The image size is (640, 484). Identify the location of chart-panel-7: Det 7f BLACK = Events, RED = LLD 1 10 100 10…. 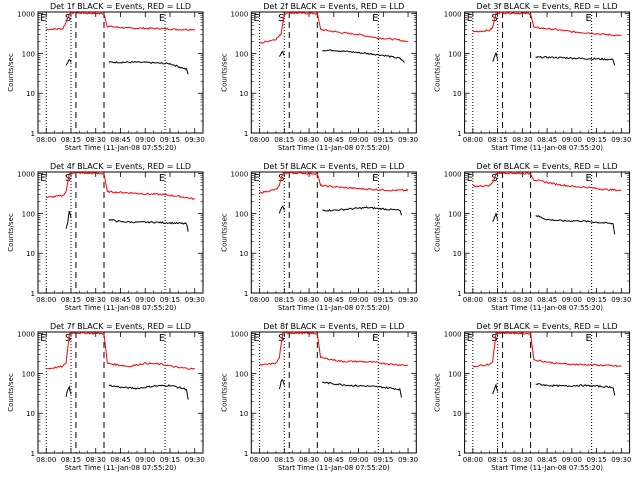
(106, 397).